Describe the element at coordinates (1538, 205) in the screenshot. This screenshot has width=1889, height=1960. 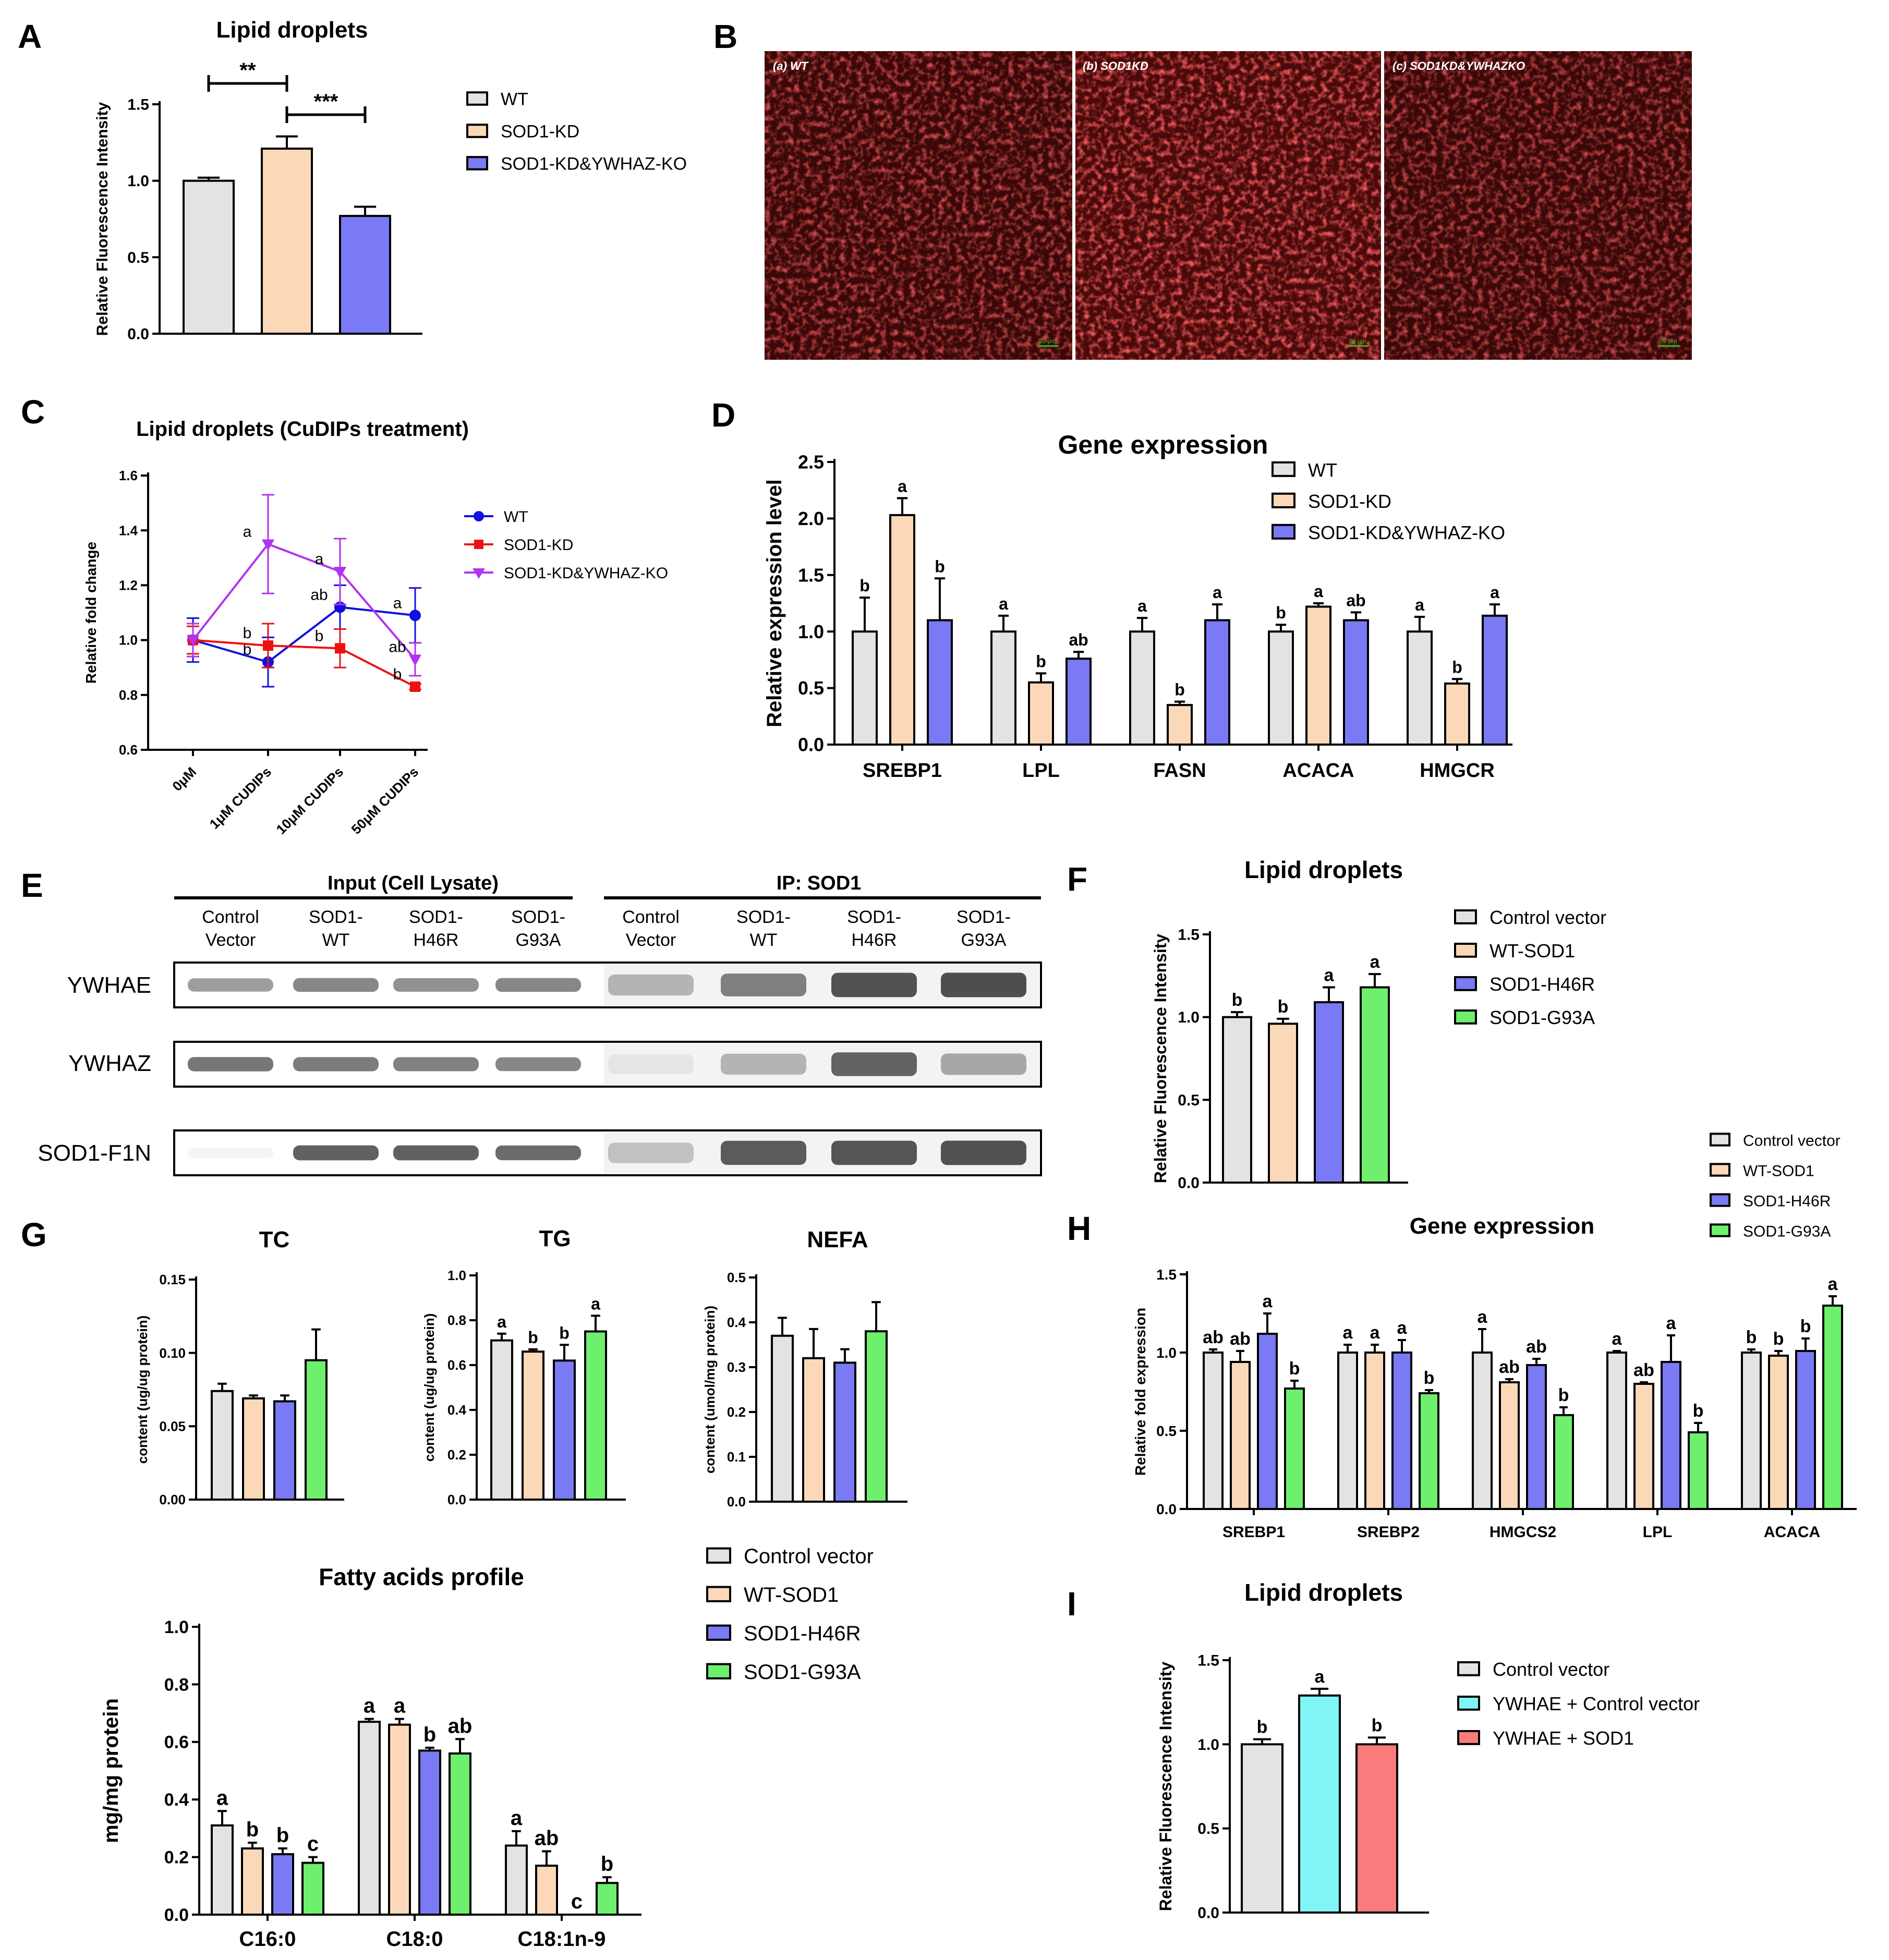
I see `micrograph-sod1kd-ywhazko: (c) SOD1KD&YWHAZKO 20 μm` at that location.